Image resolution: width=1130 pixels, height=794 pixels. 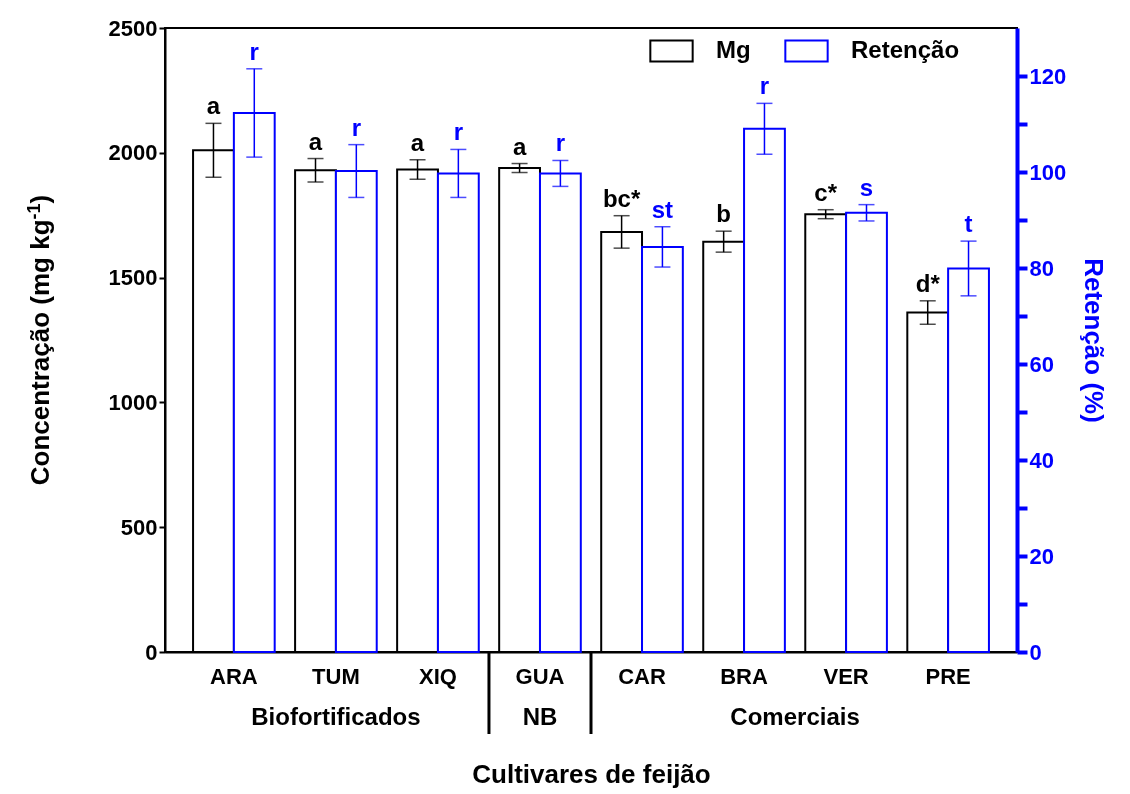 What do you see at coordinates (133, 278) in the screenshot?
I see `y-tick-label: 1500` at bounding box center [133, 278].